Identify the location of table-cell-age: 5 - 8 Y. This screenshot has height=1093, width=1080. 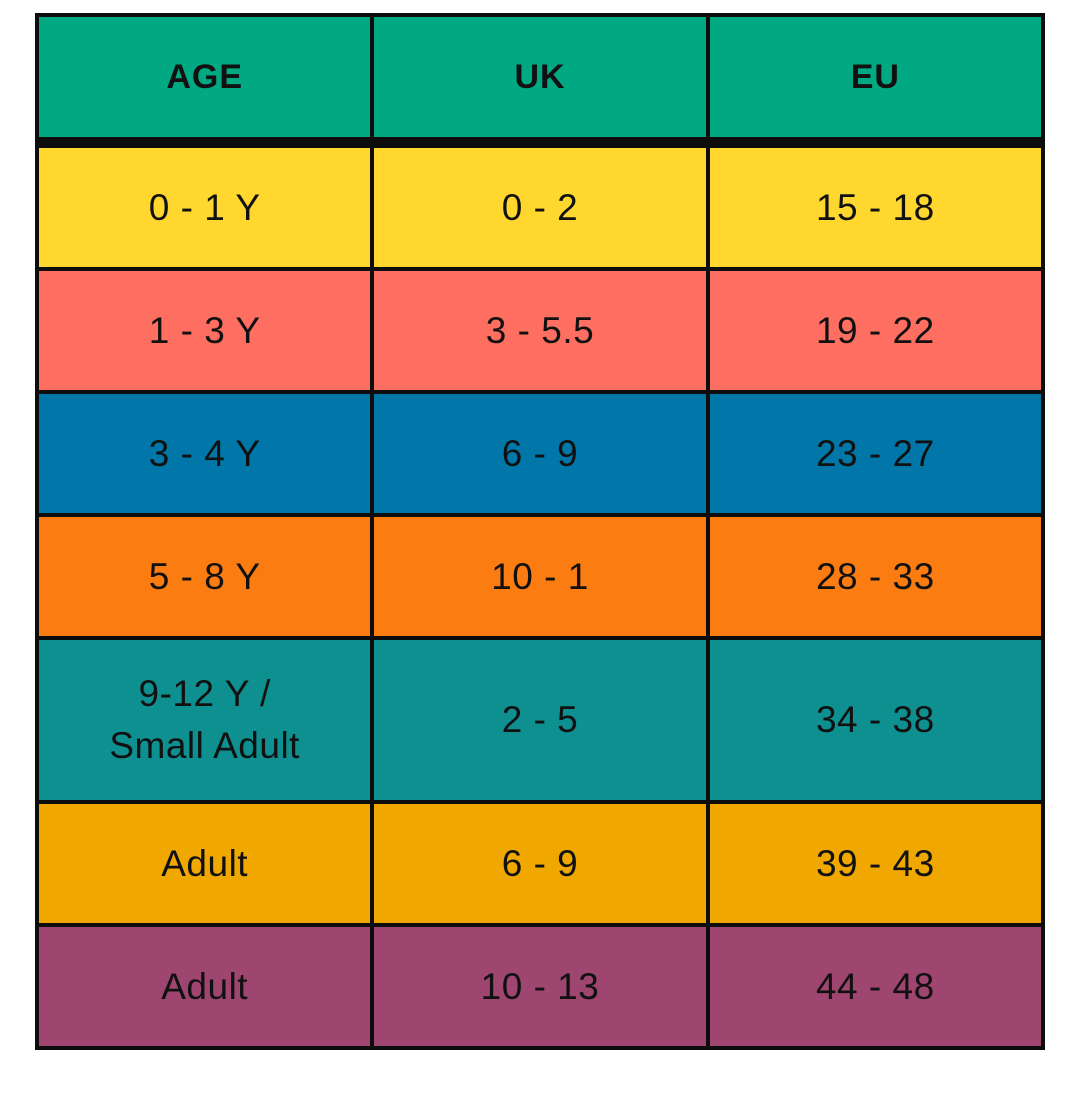
(204, 576).